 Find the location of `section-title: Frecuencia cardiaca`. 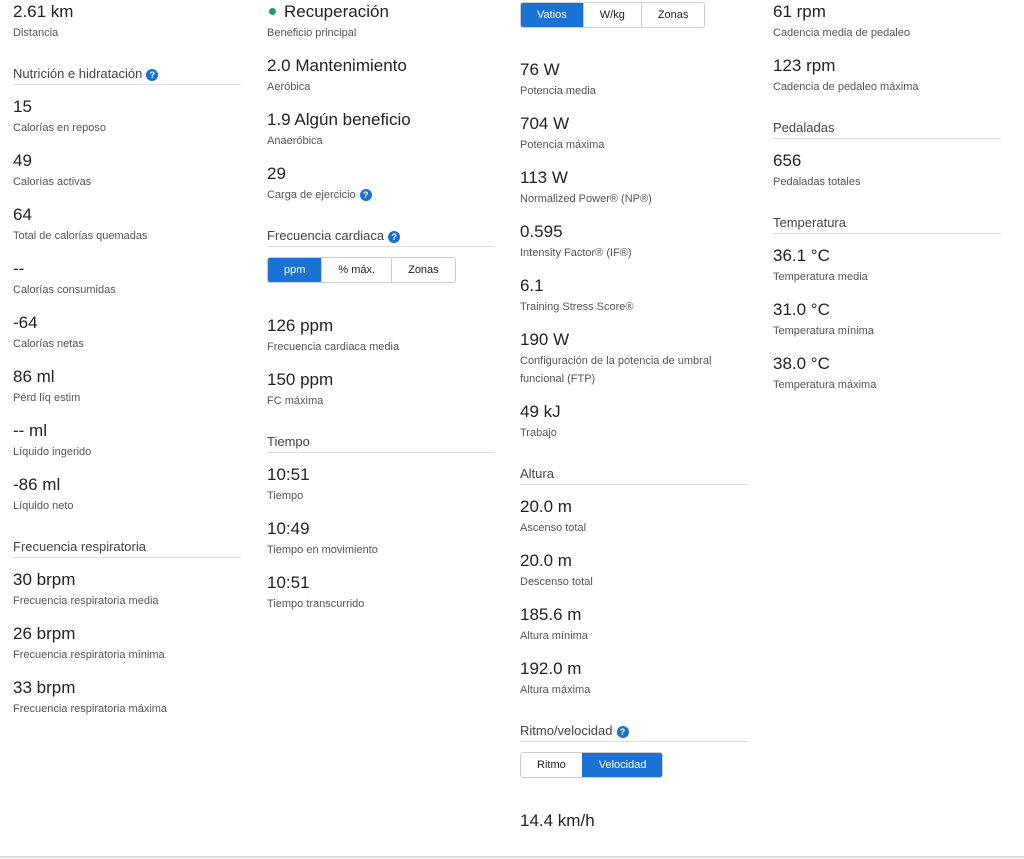

section-title: Frecuencia cardiaca is located at coordinates (326, 235).